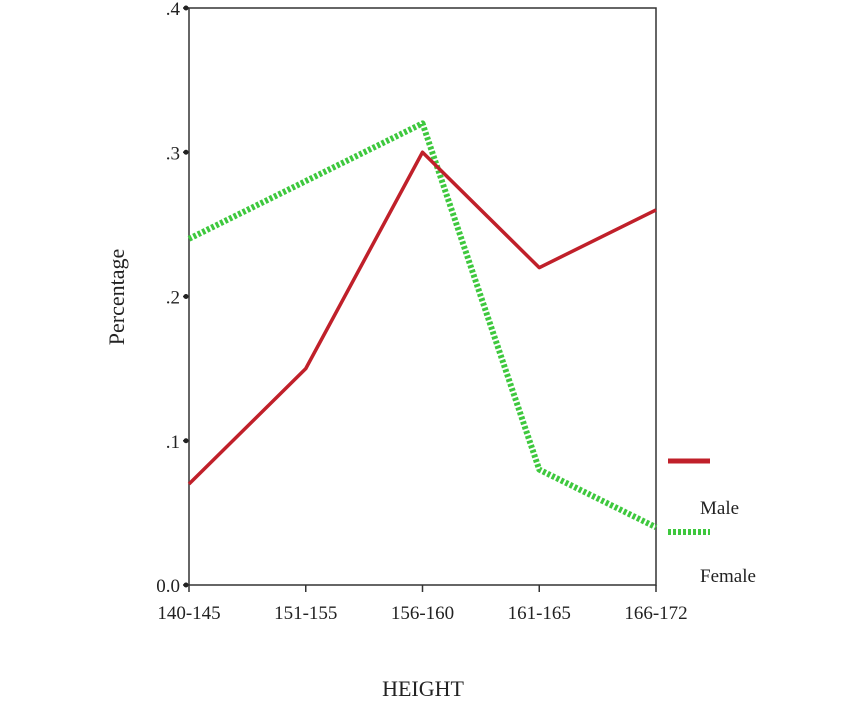  What do you see at coordinates (422, 613) in the screenshot?
I see `x-tick-label: 156-160` at bounding box center [422, 613].